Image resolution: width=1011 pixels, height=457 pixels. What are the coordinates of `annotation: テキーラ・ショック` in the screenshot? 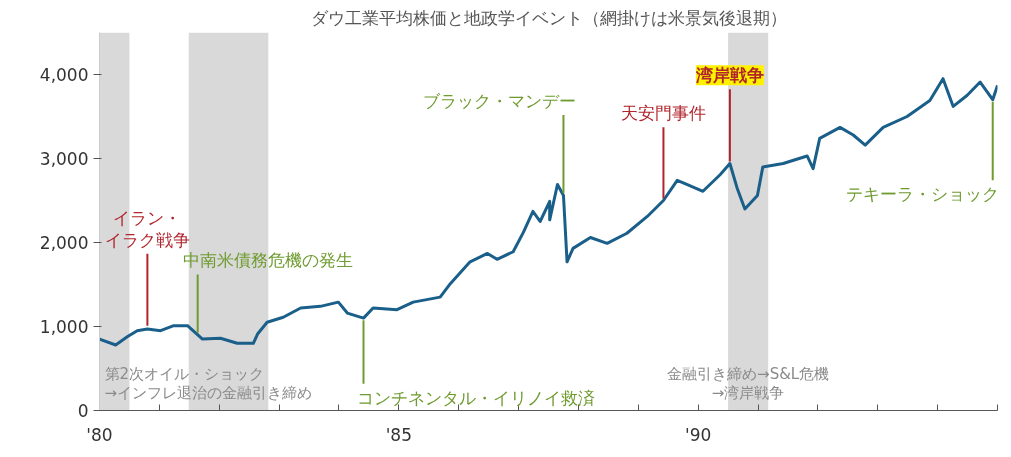 It's located at (922, 194).